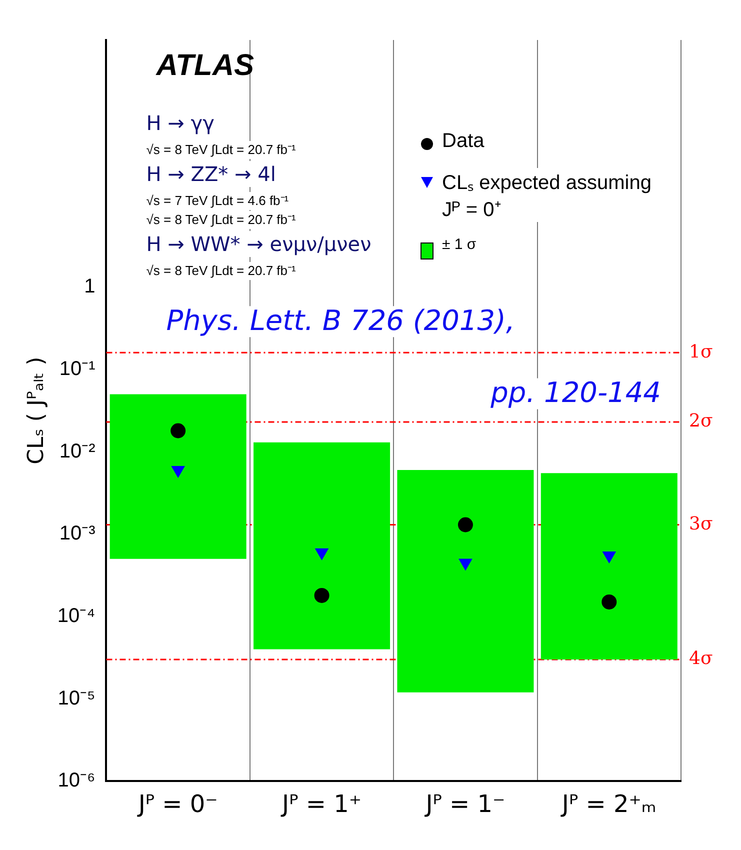 This screenshot has width=741, height=850. What do you see at coordinates (556, 195) in the screenshot?
I see `legend-label: CLₛ expected assuming Jᴾ = 0⁺` at bounding box center [556, 195].